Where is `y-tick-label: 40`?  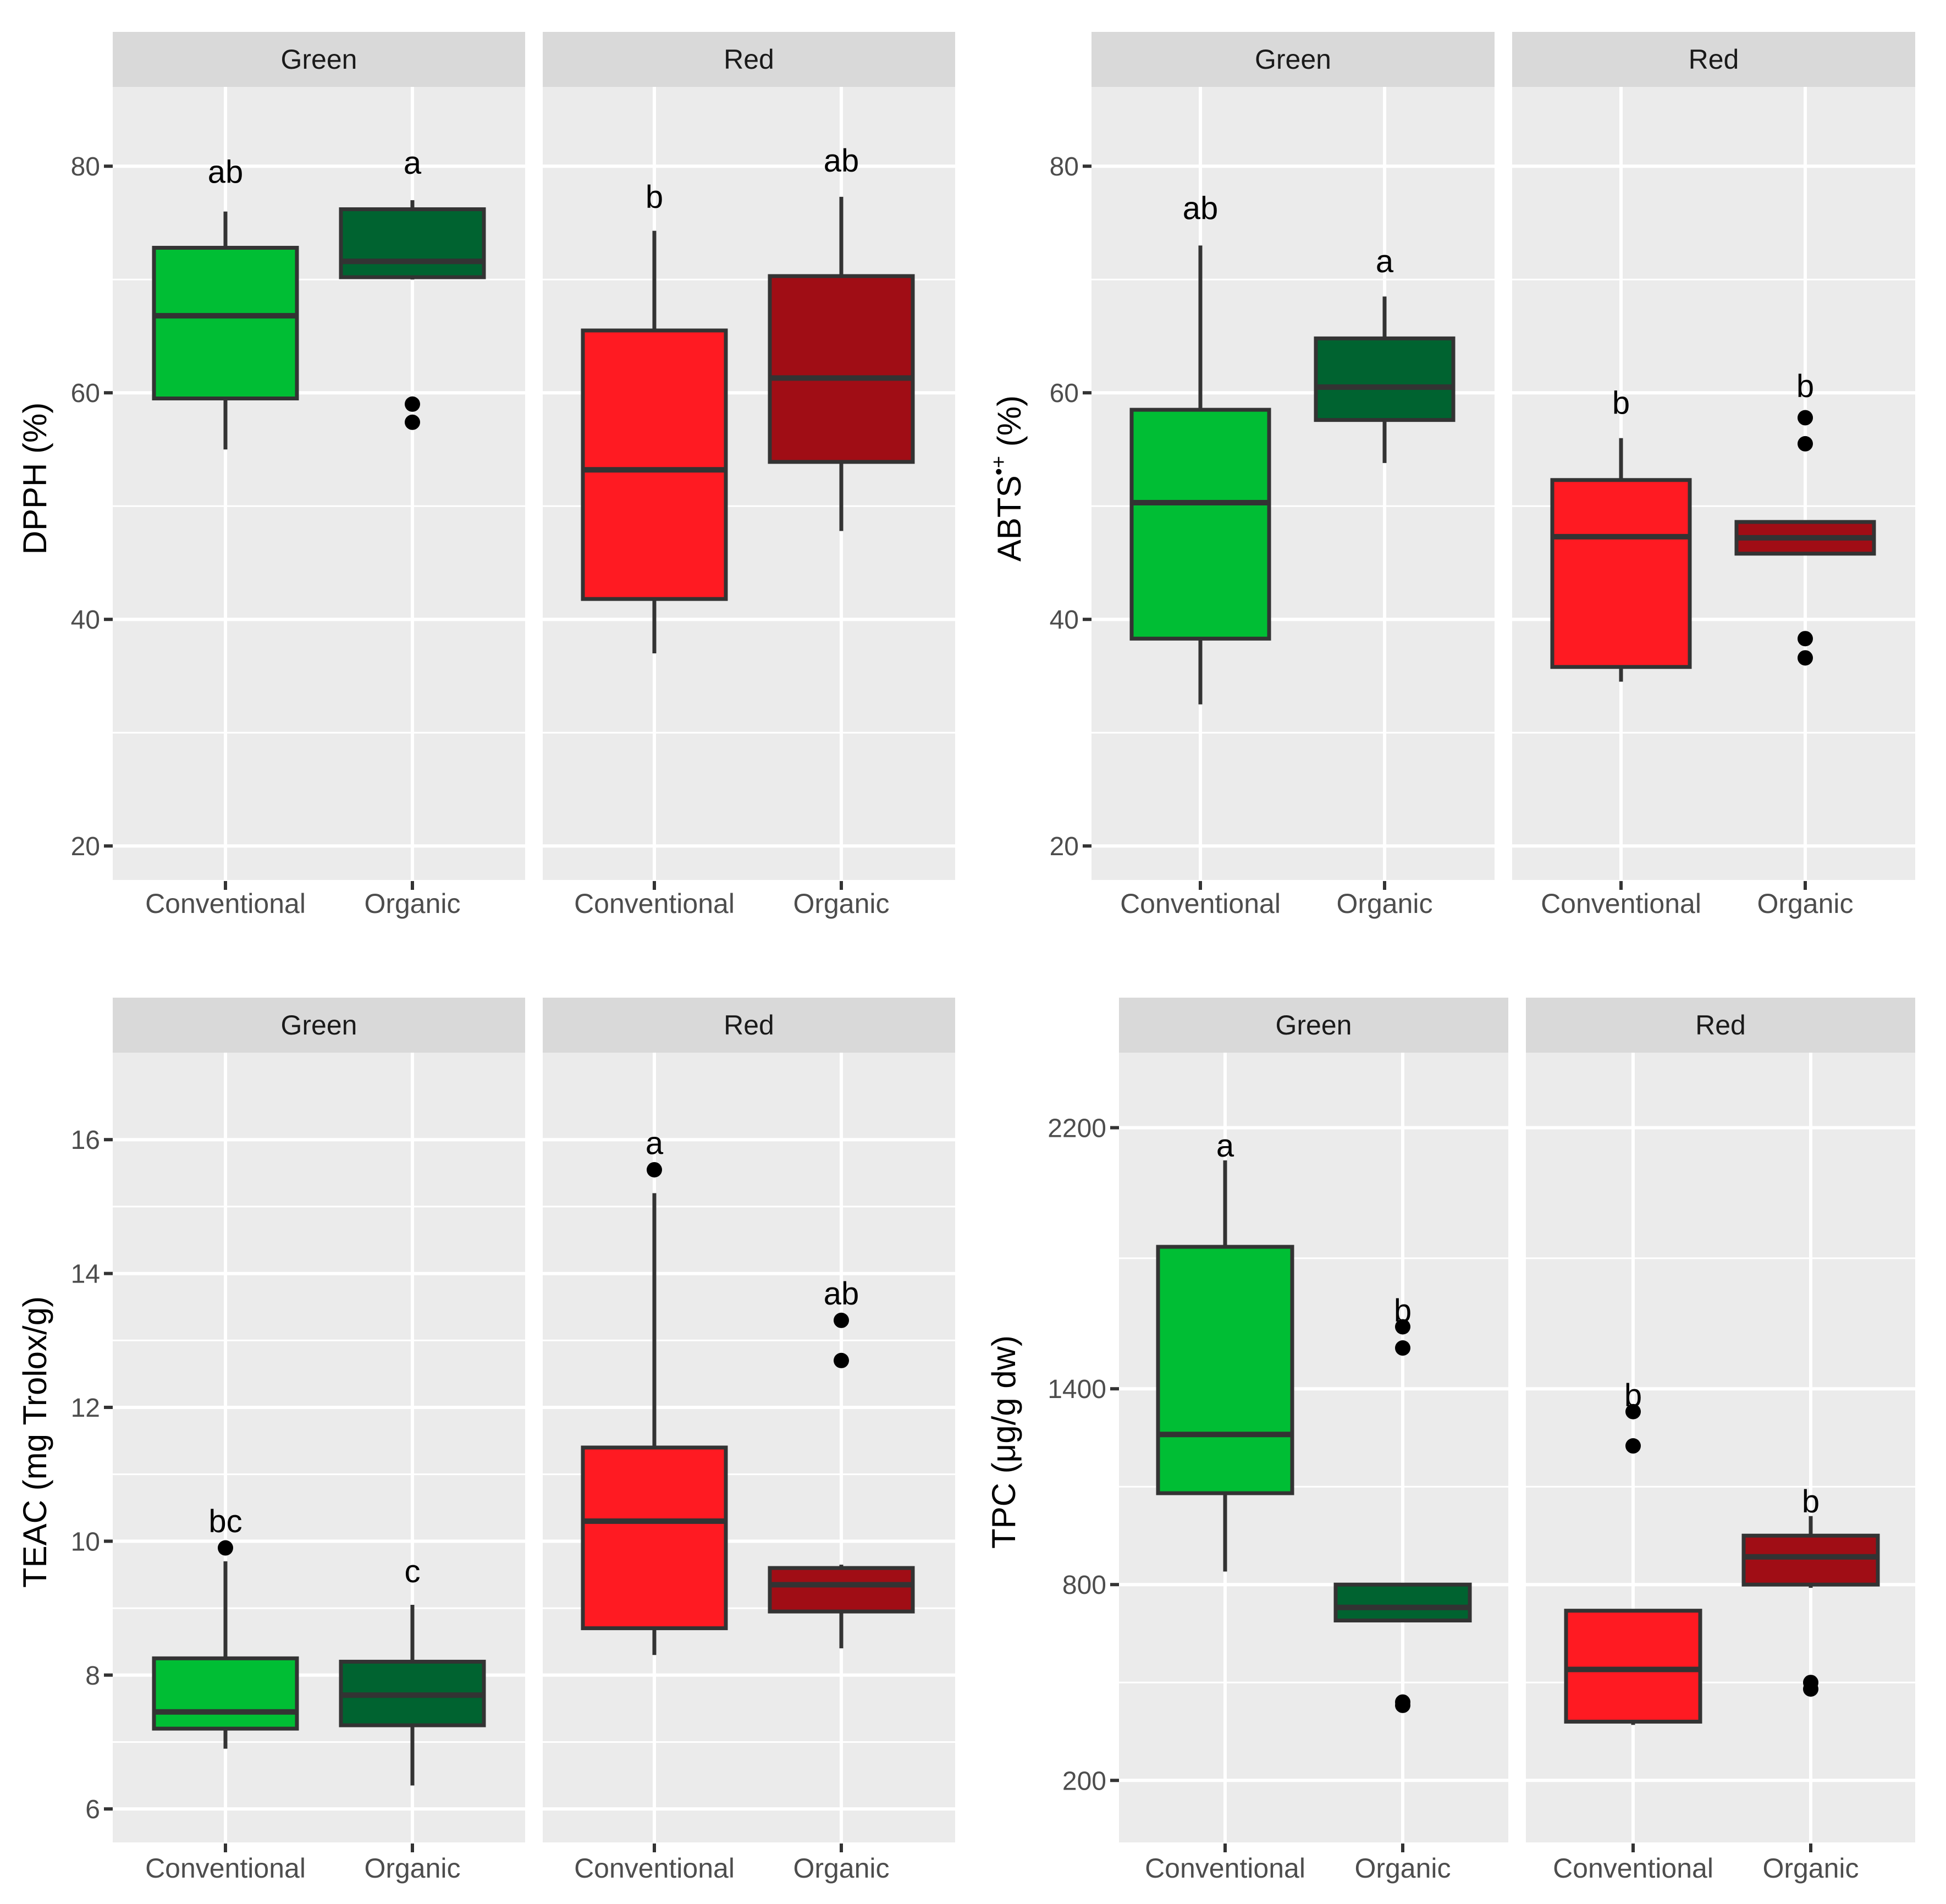
y-tick-label: 40 is located at coordinates (1064, 620).